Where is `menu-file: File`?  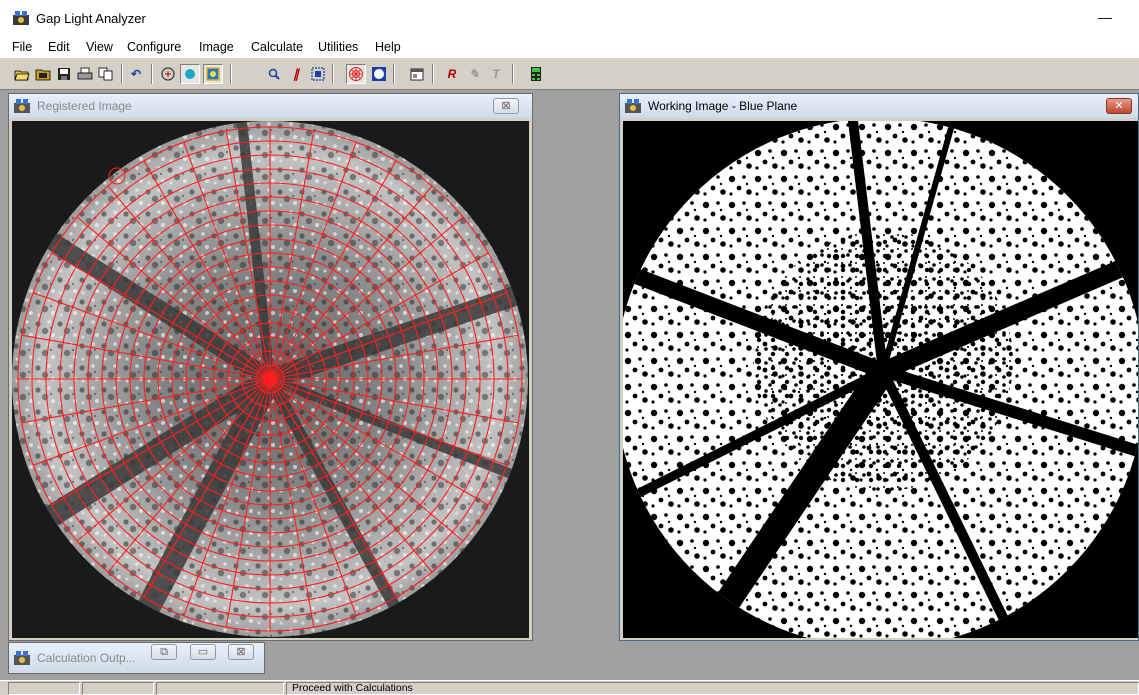
menu-file: File is located at coordinates (22, 47).